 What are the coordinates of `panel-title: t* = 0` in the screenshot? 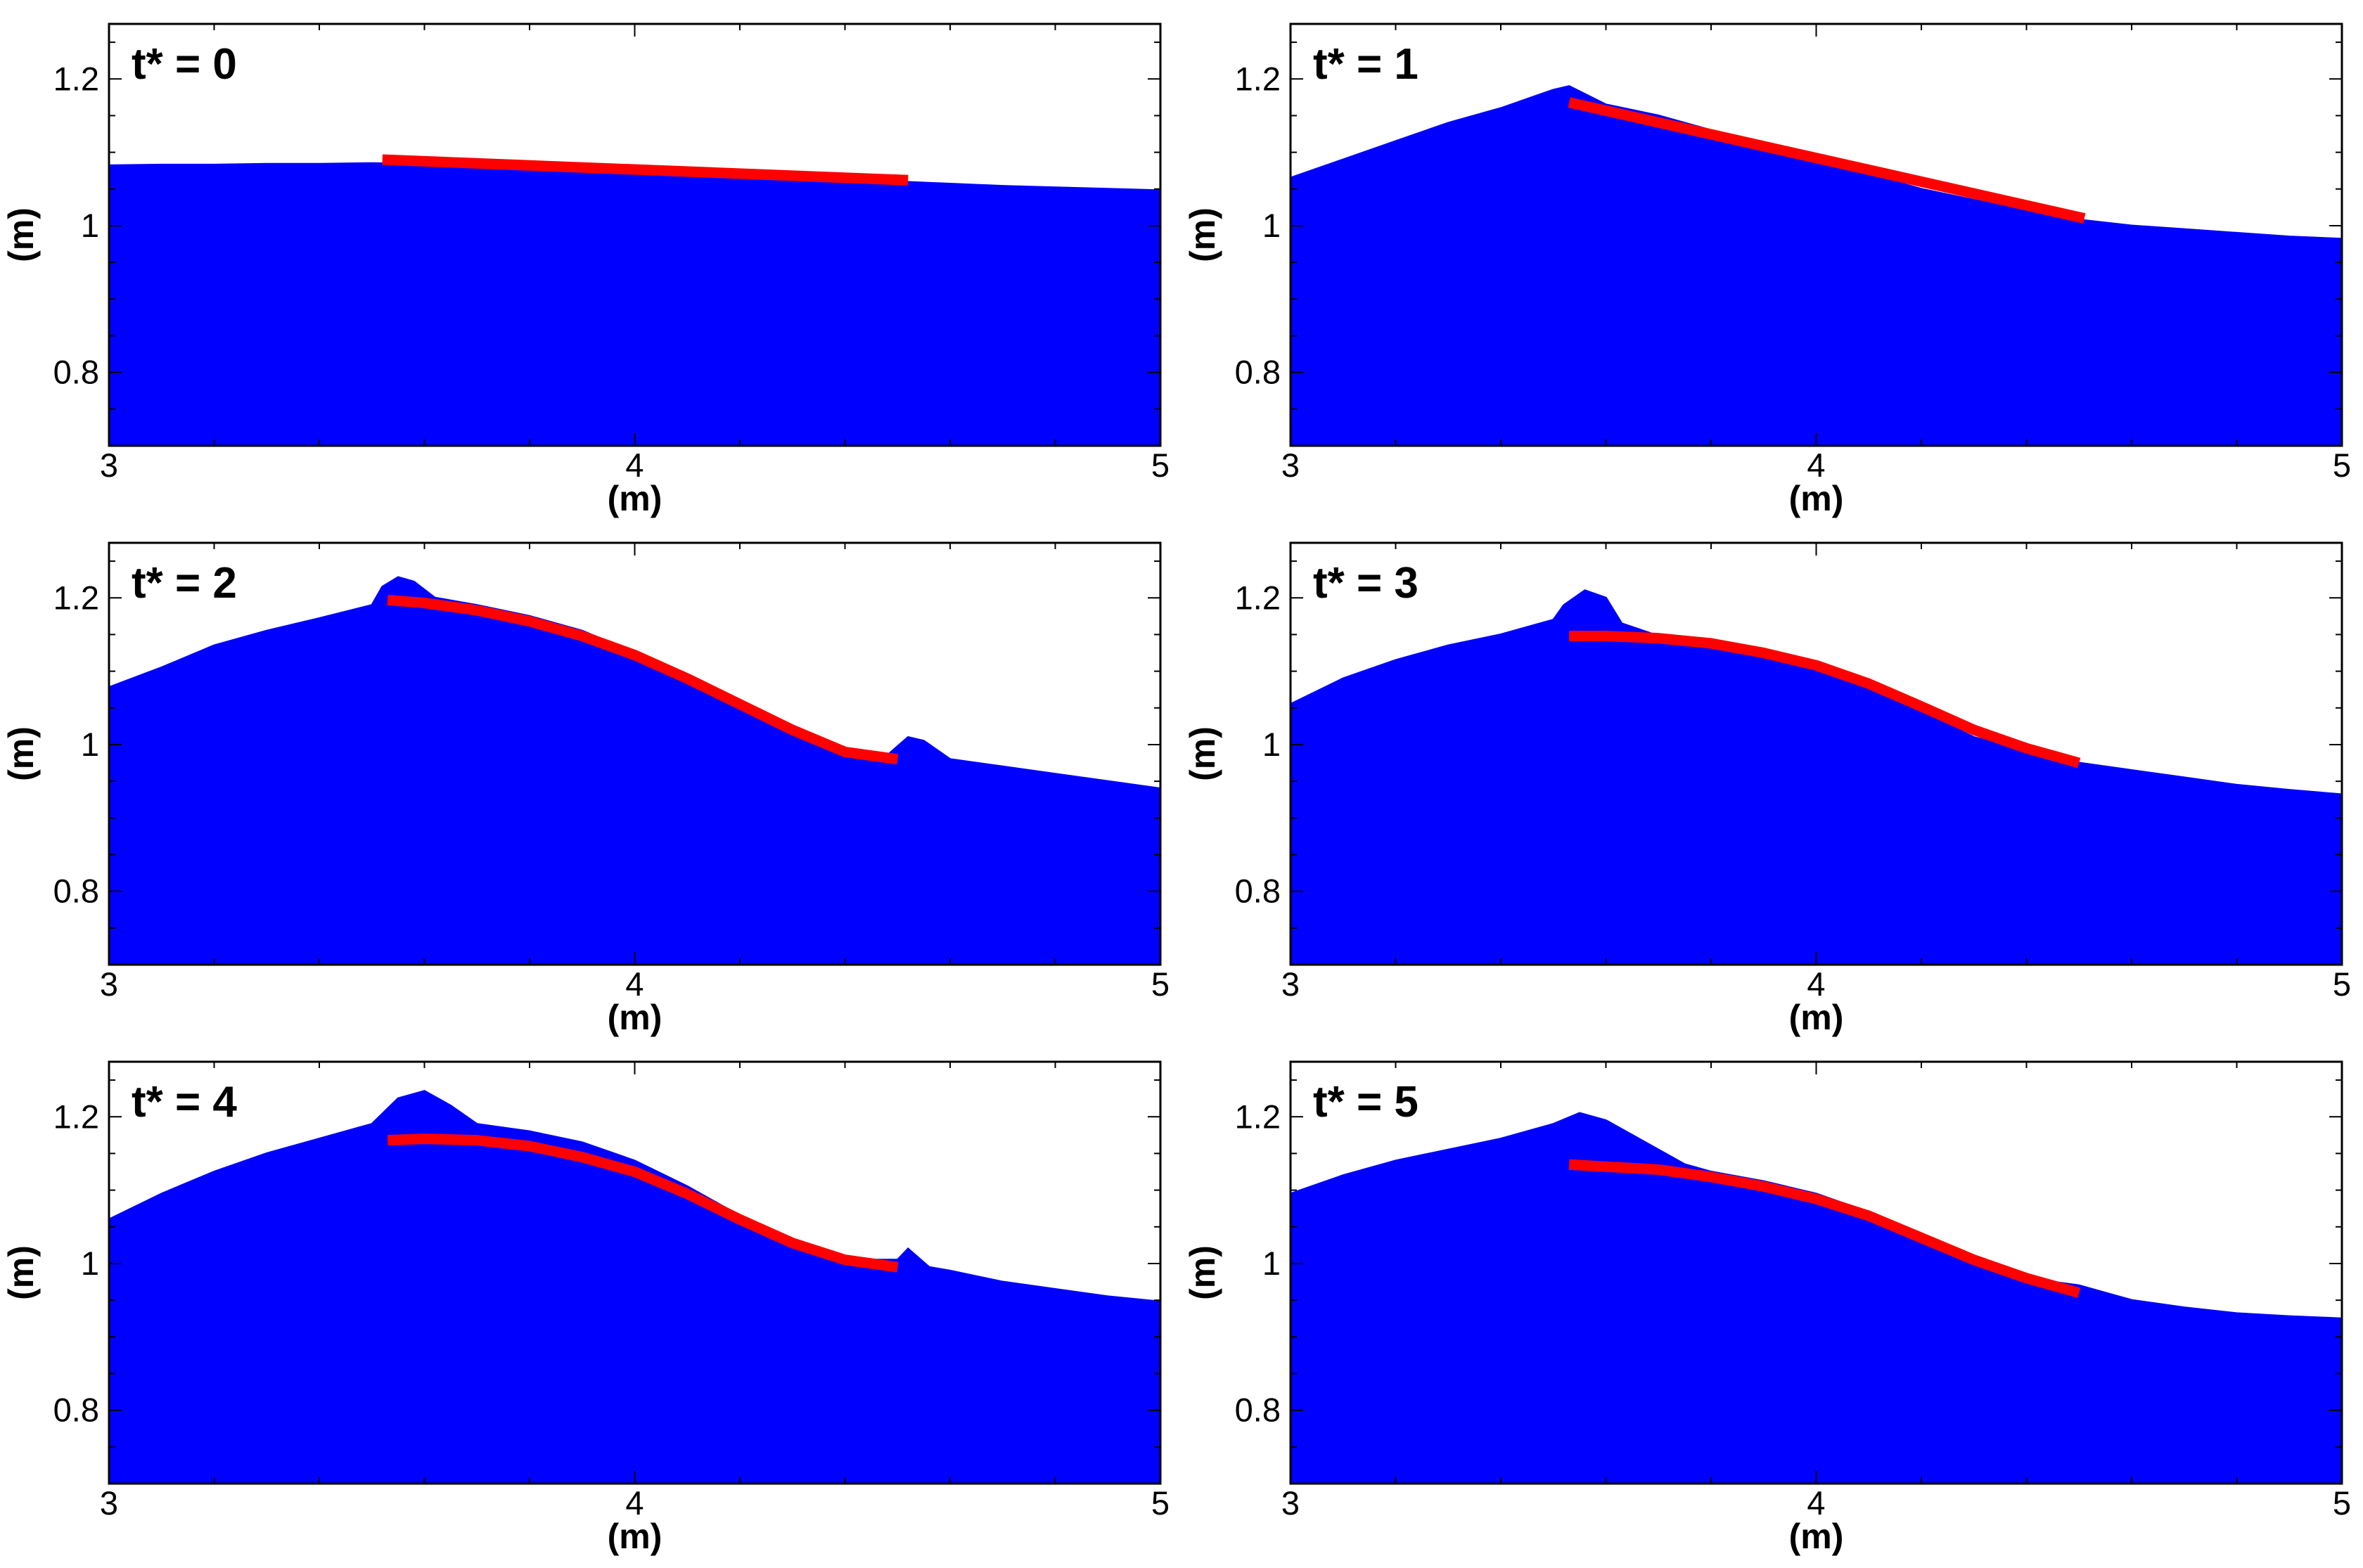 It's located at (185, 64).